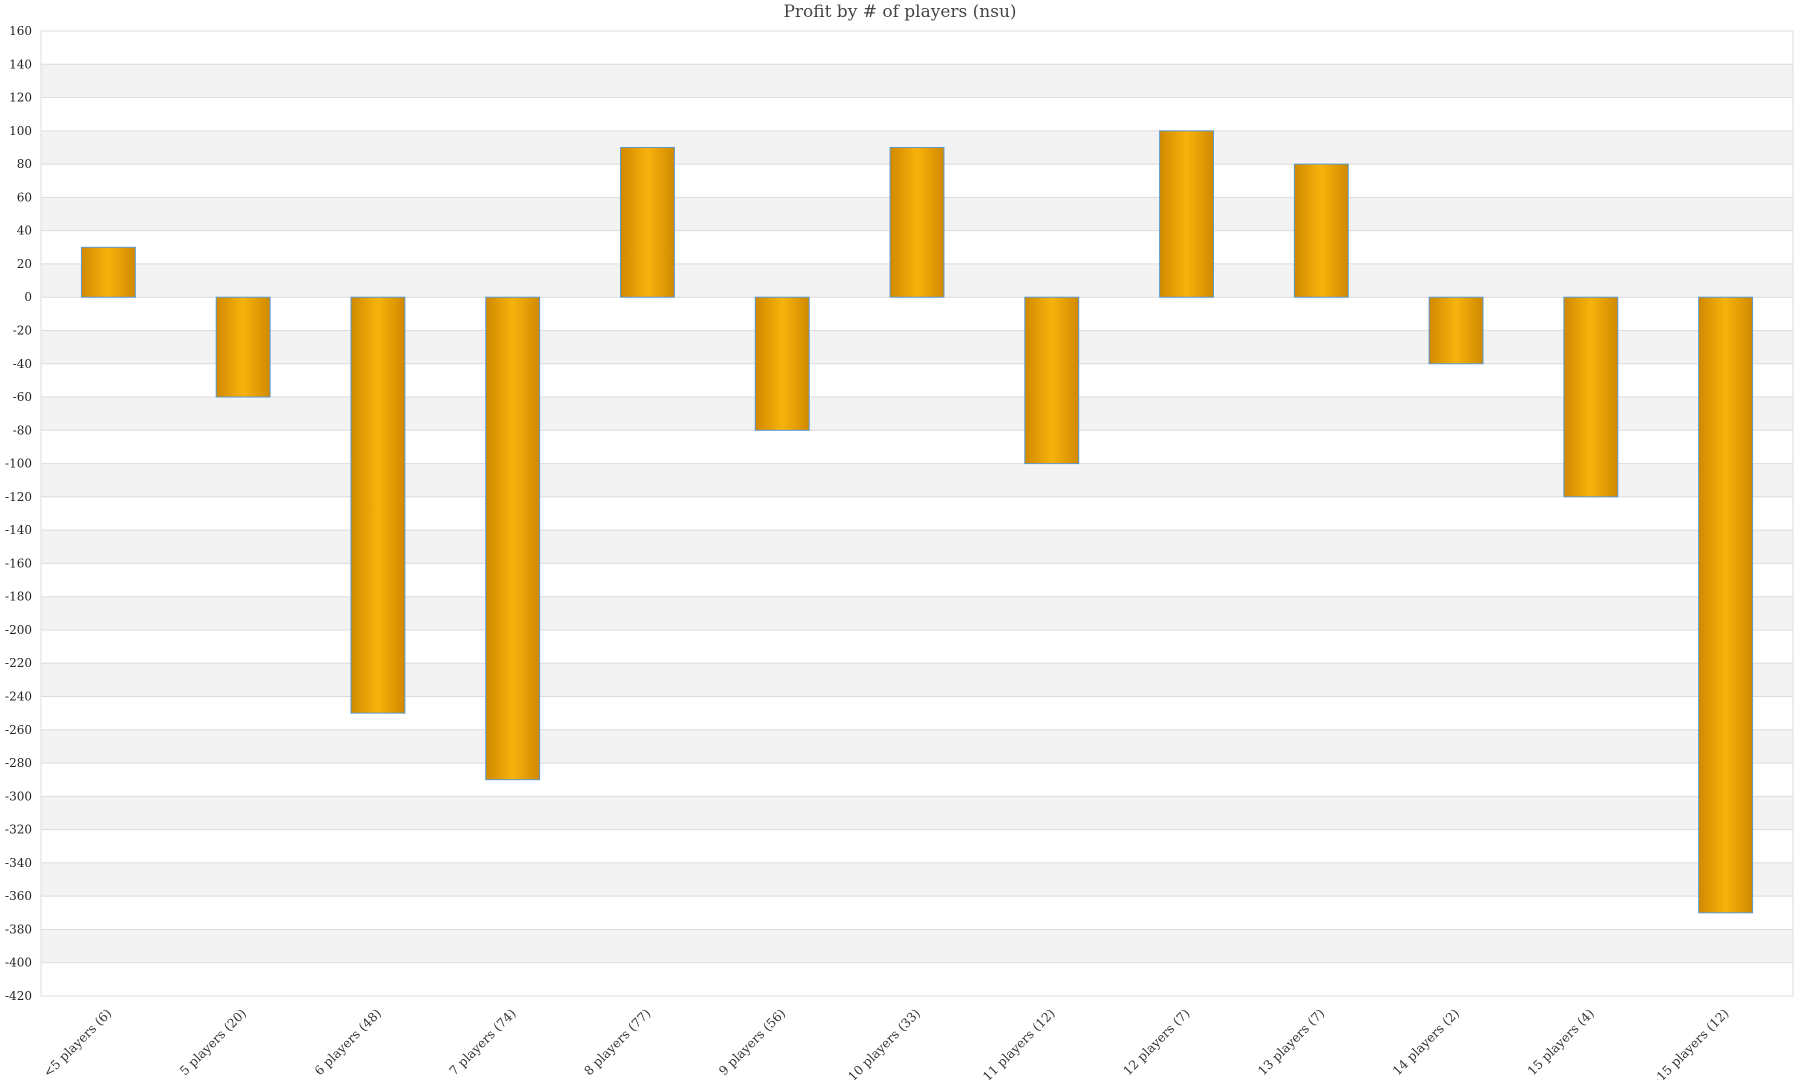 This screenshot has width=1800, height=1080. I want to click on y-tick-label: -380, so click(18, 929).